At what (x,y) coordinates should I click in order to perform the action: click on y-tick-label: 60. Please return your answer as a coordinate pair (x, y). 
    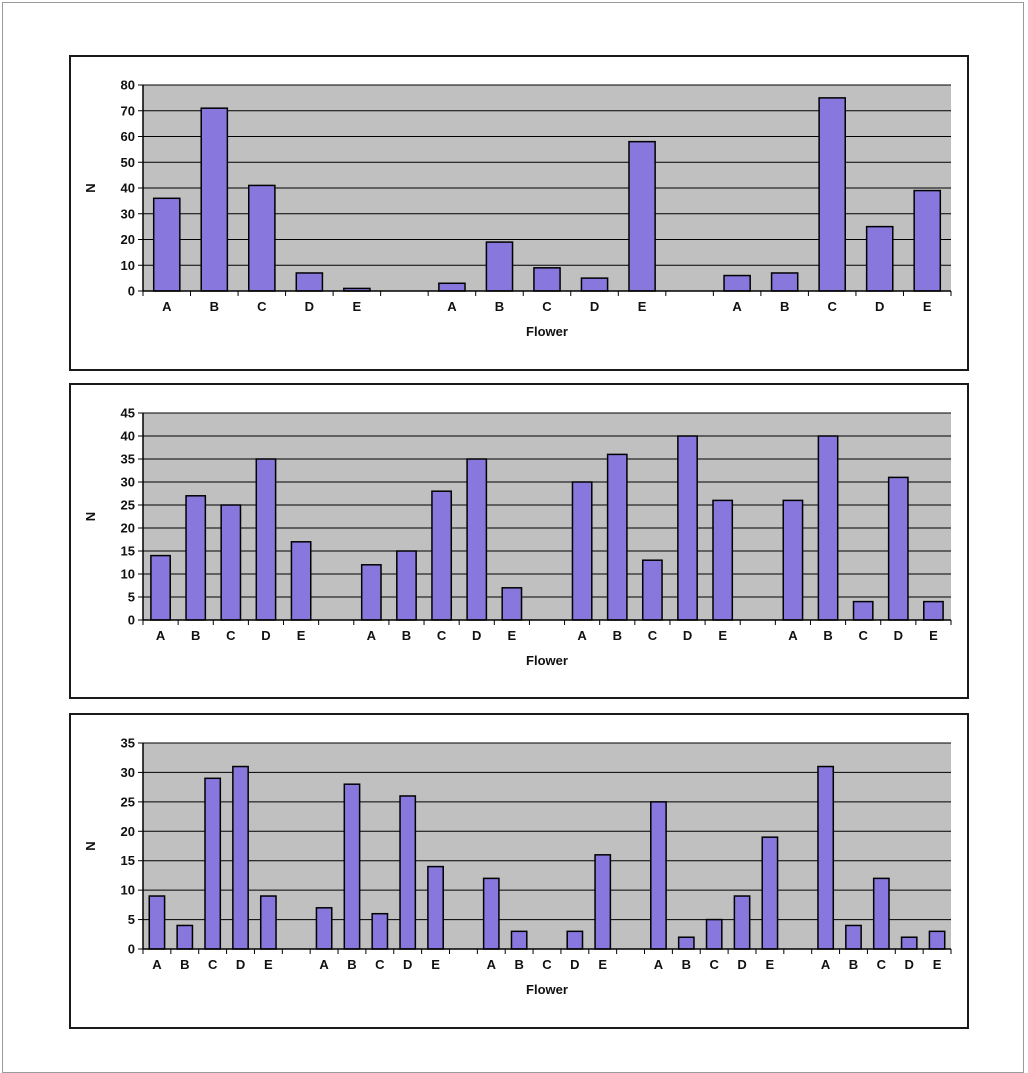
    Looking at the image, I should click on (128, 136).